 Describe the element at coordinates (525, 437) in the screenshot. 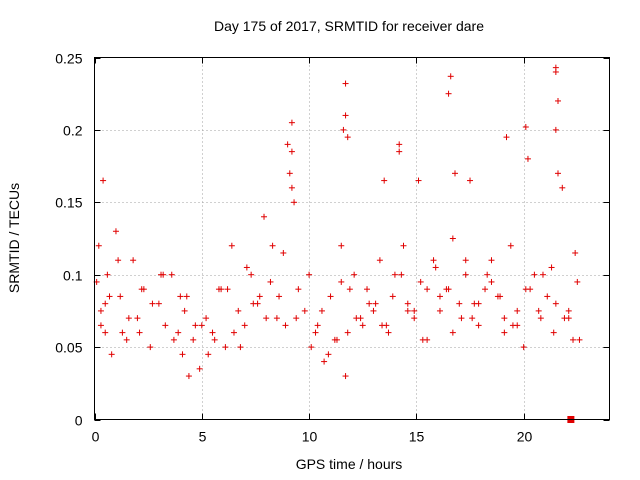

I see `x-tick-label: 20` at that location.